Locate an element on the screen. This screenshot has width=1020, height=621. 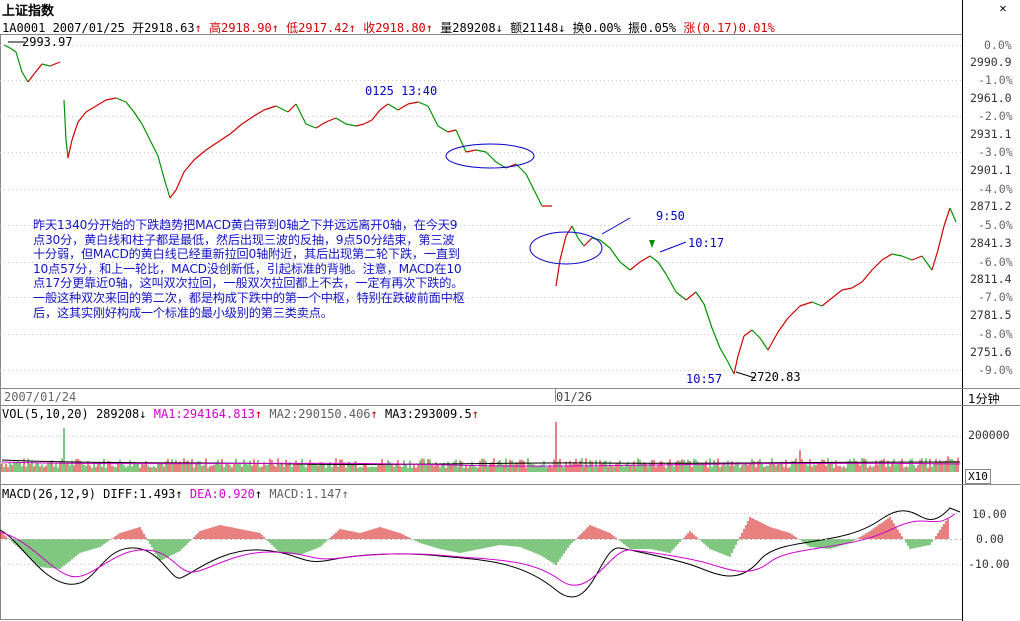
close-icon: ✕ is located at coordinates (1003, 8).